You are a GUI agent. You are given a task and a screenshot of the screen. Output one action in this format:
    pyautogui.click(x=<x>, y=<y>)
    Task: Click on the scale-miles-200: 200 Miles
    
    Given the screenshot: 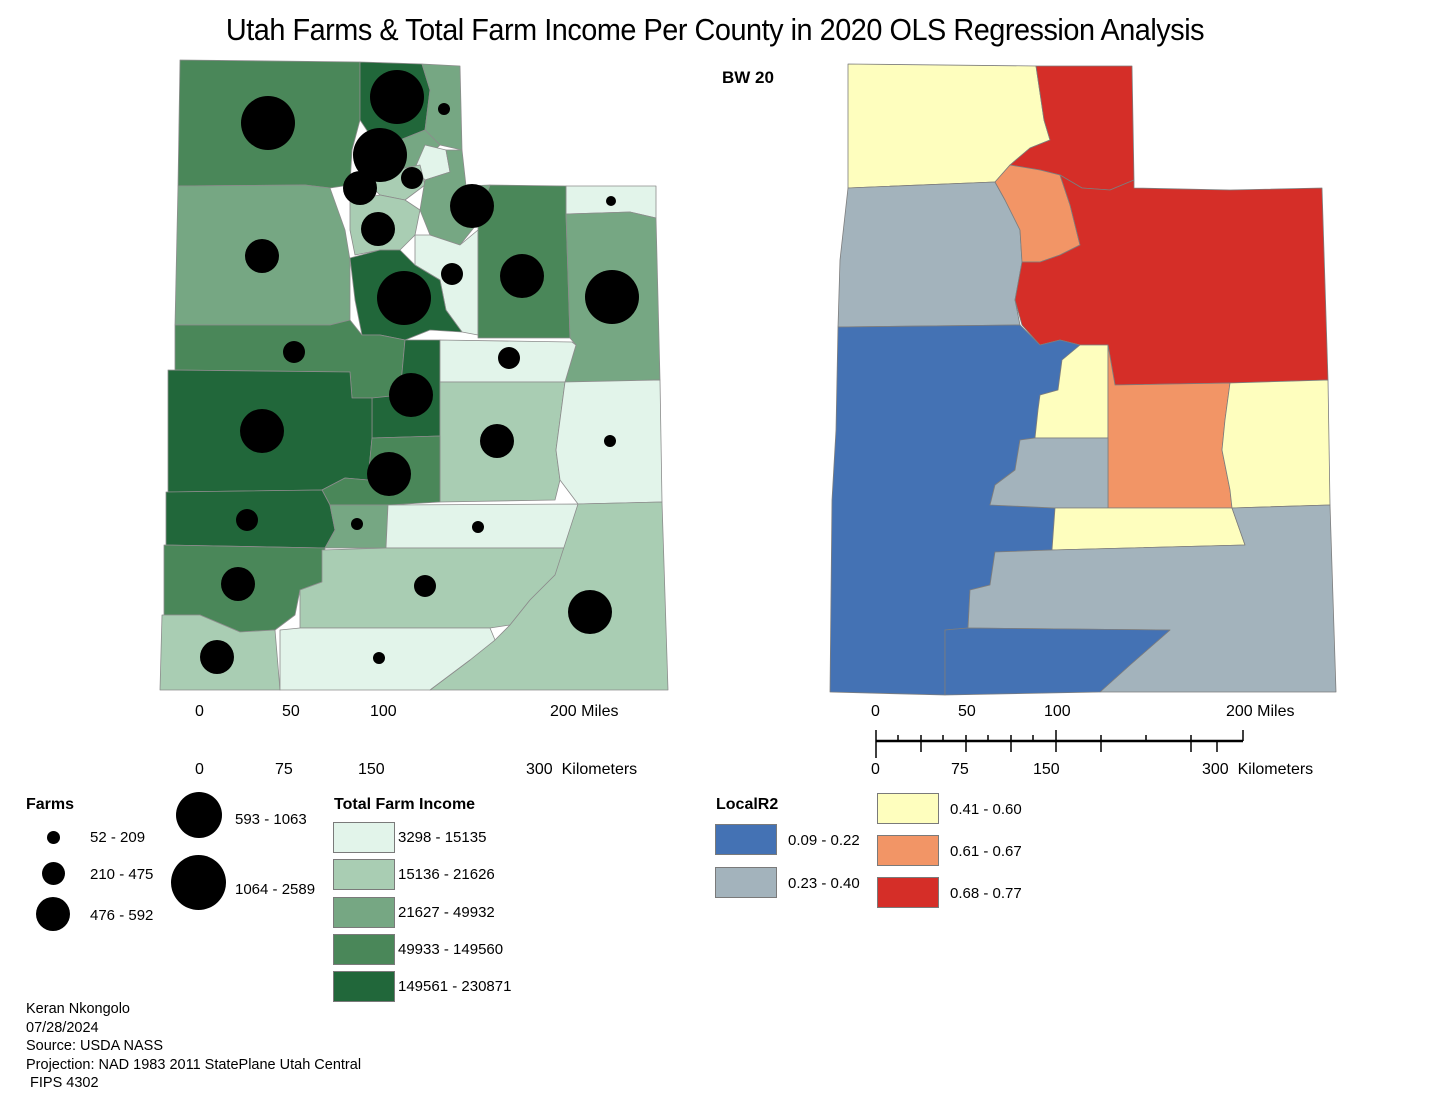 What is the action you would take?
    pyautogui.click(x=584, y=711)
    